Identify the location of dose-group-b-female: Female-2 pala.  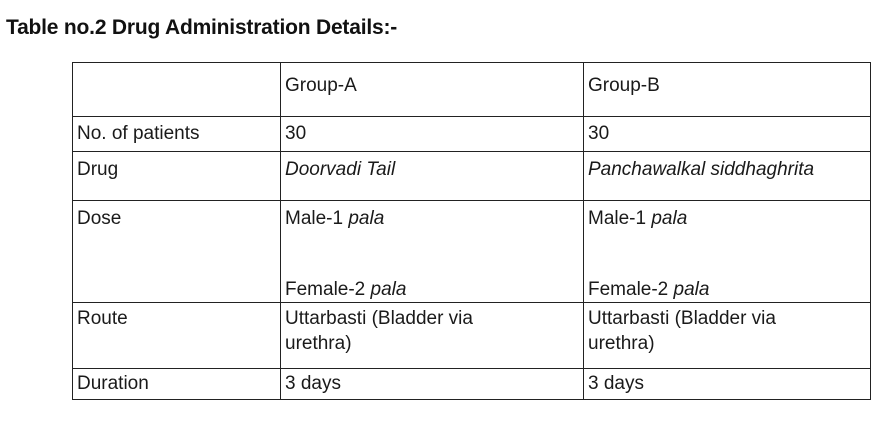
(727, 289).